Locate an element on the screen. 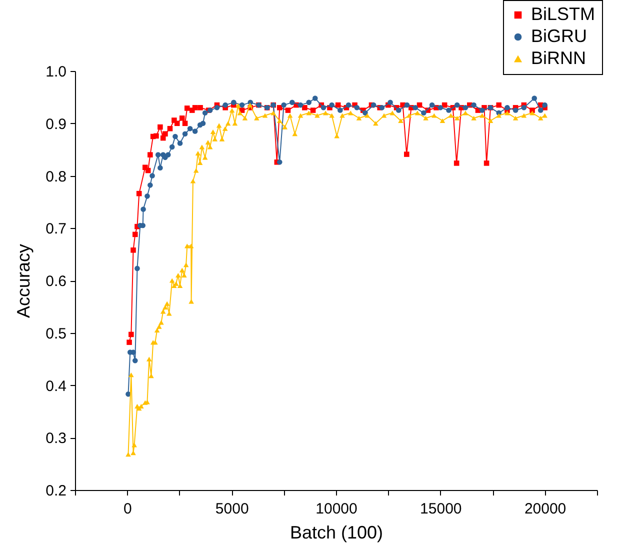  y-tick-label: 0.2 is located at coordinates (56, 491).